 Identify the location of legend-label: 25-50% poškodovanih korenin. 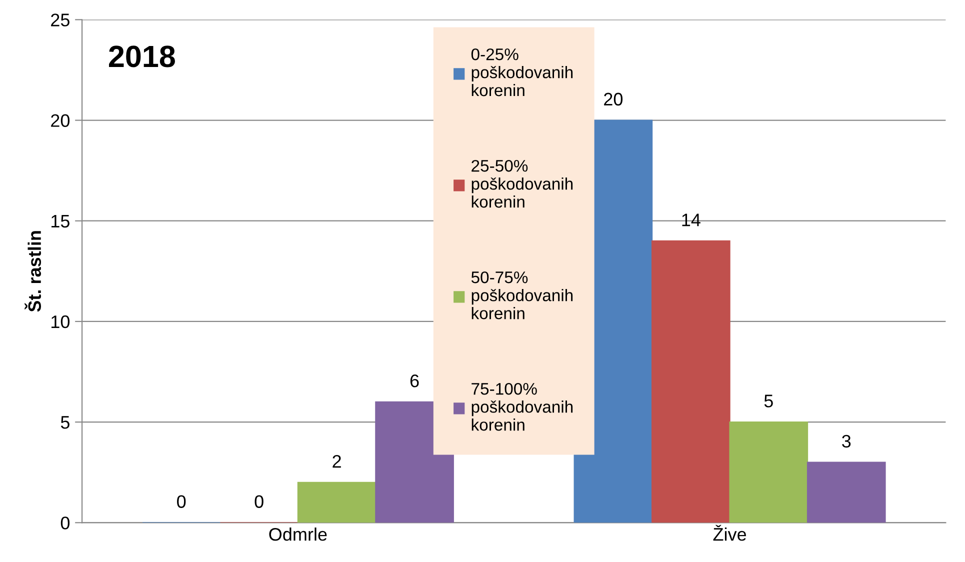
(522, 184).